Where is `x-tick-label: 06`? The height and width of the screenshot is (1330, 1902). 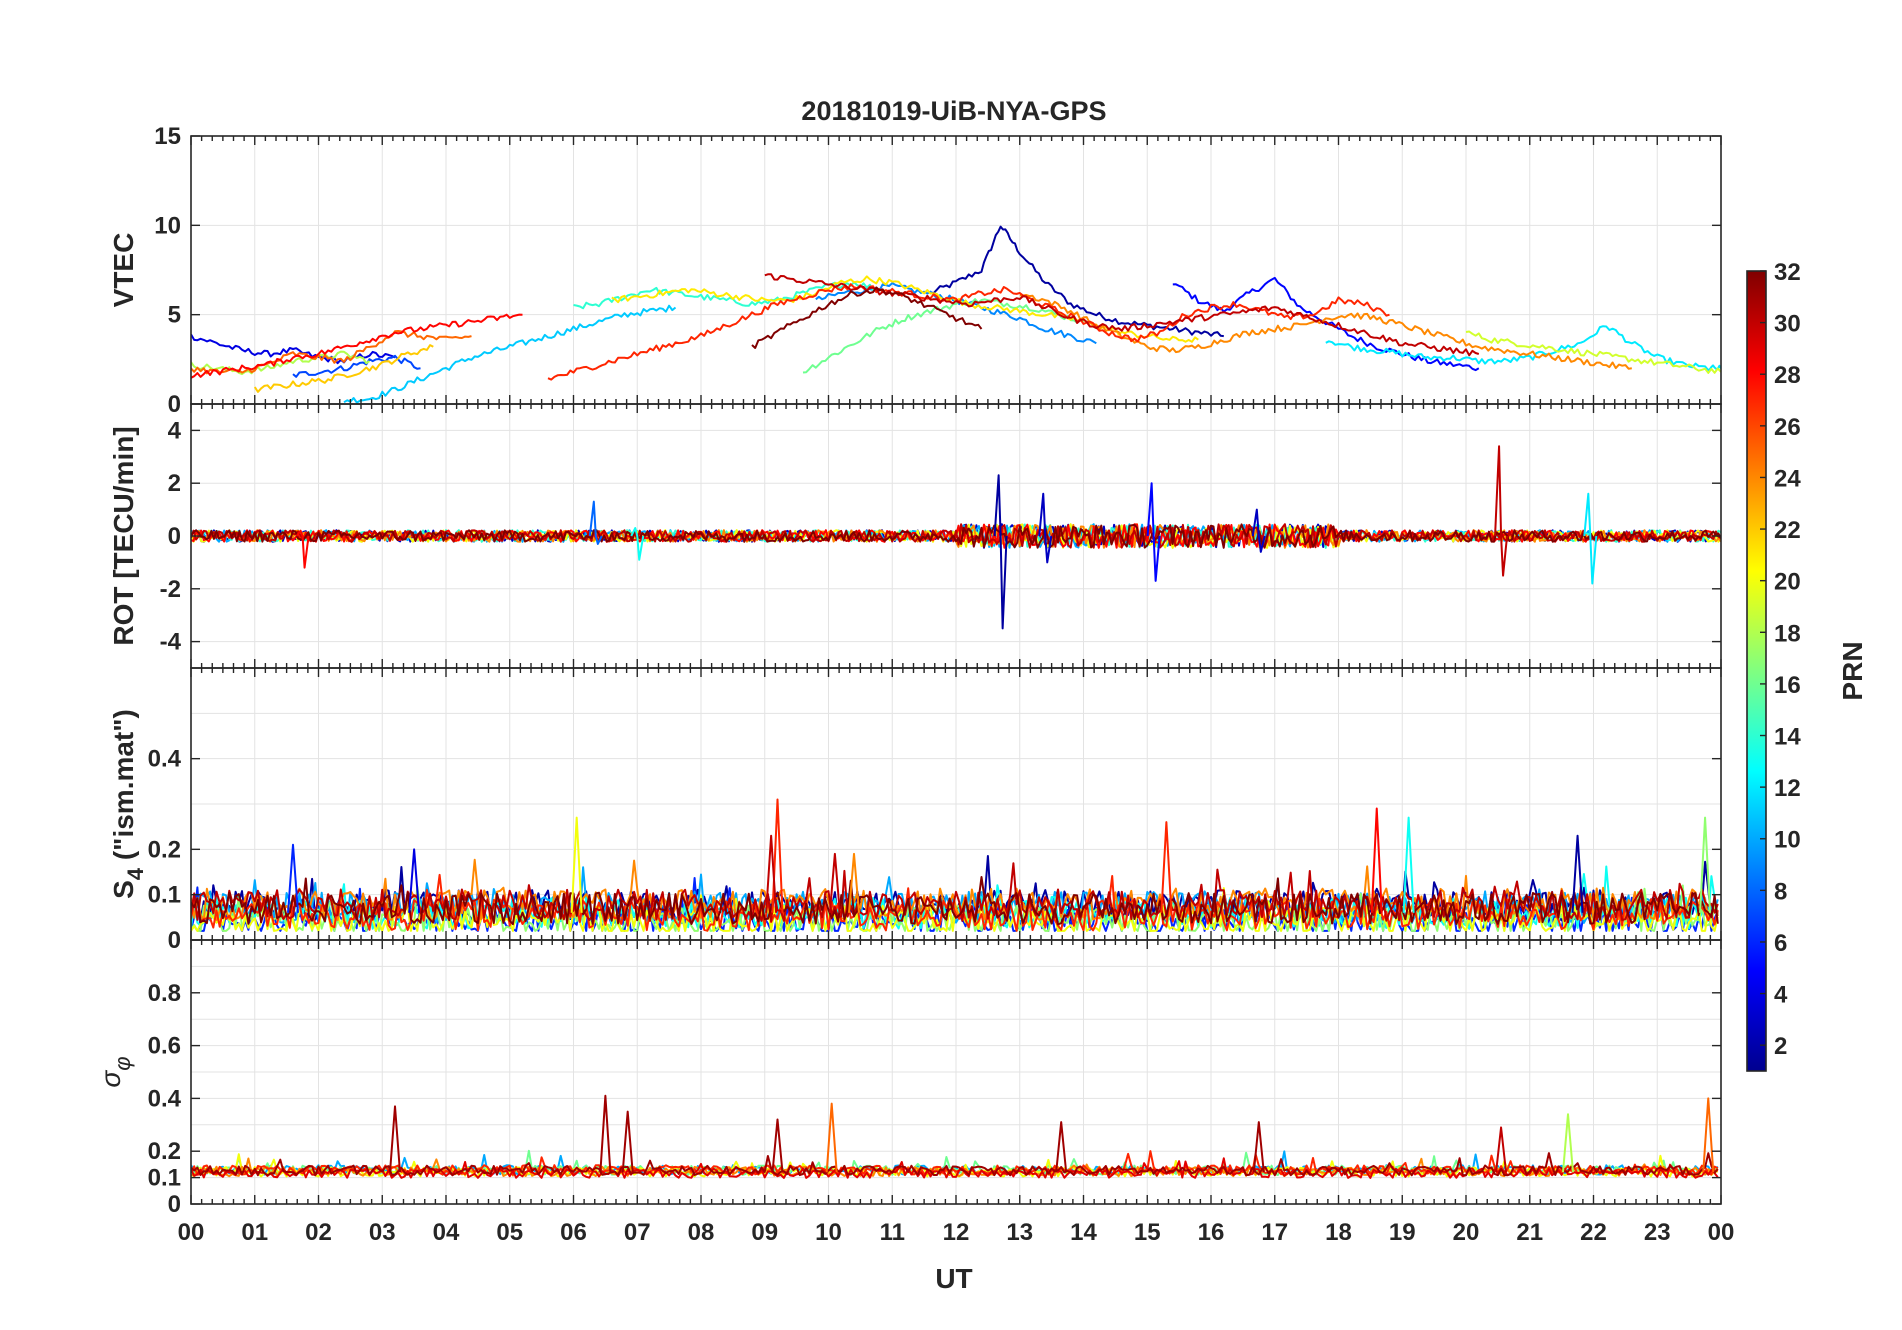
x-tick-label: 06 is located at coordinates (573, 1232).